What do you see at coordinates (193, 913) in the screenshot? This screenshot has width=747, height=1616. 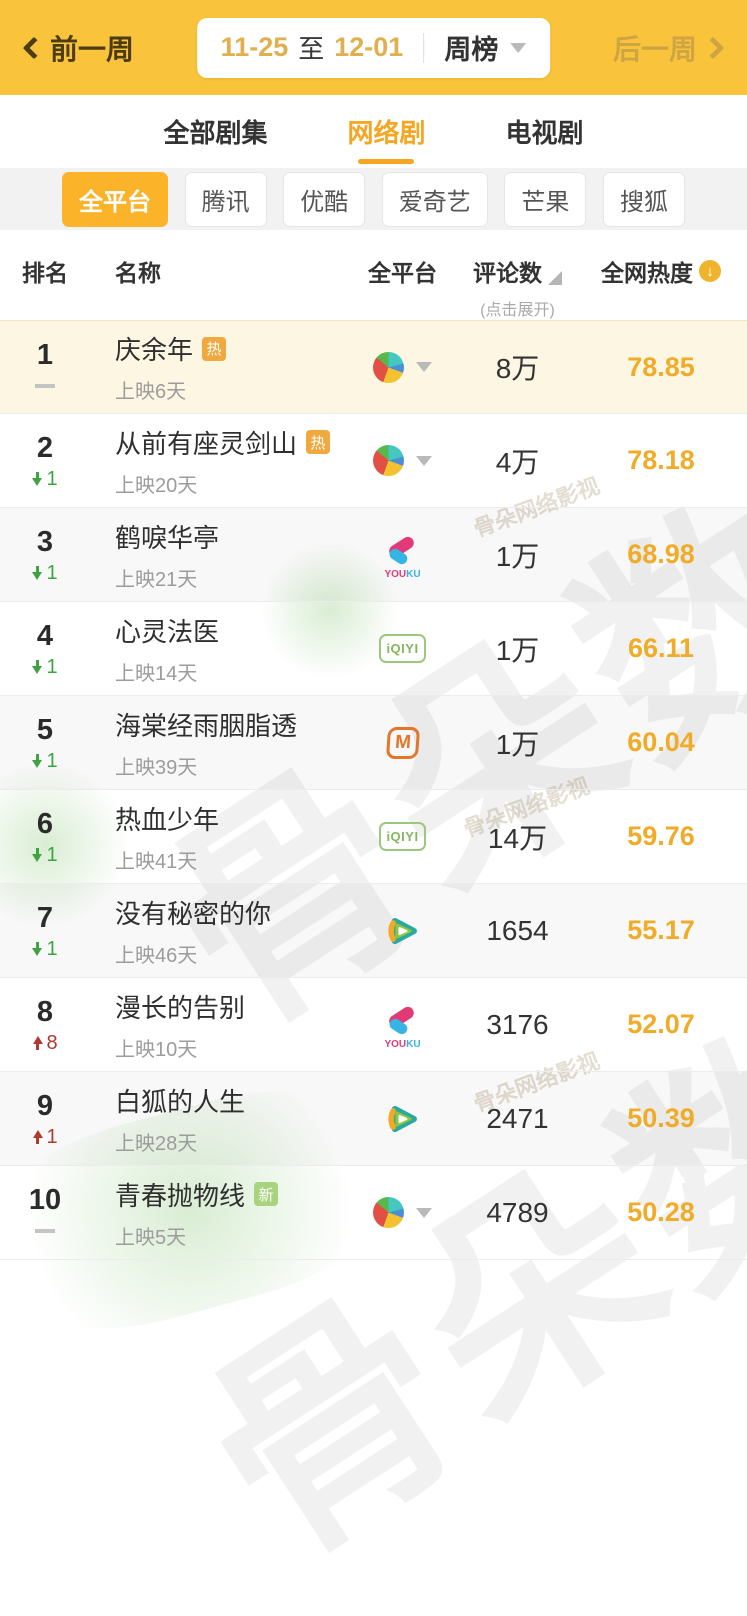 I see `drama-title: 没有秘密的你` at bounding box center [193, 913].